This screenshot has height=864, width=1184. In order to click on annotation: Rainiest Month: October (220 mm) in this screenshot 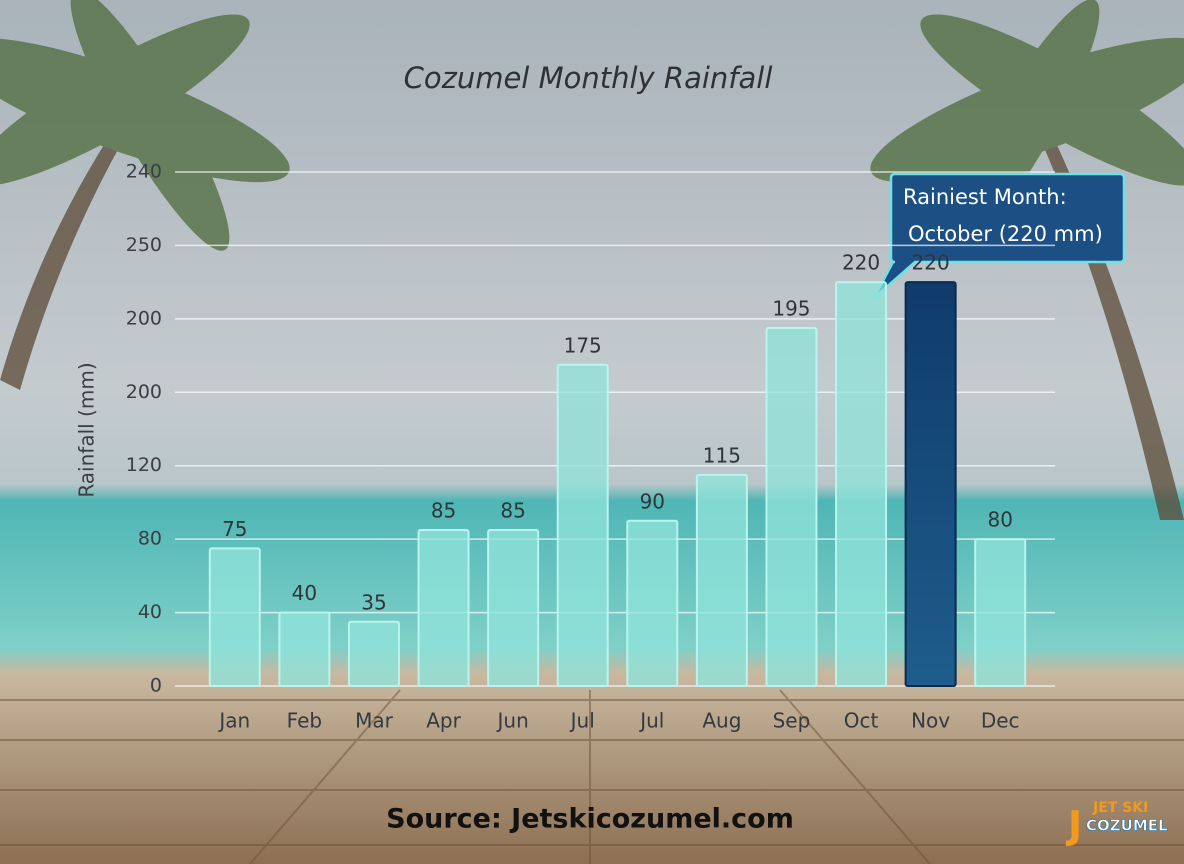, I will do `click(999, 235)`.